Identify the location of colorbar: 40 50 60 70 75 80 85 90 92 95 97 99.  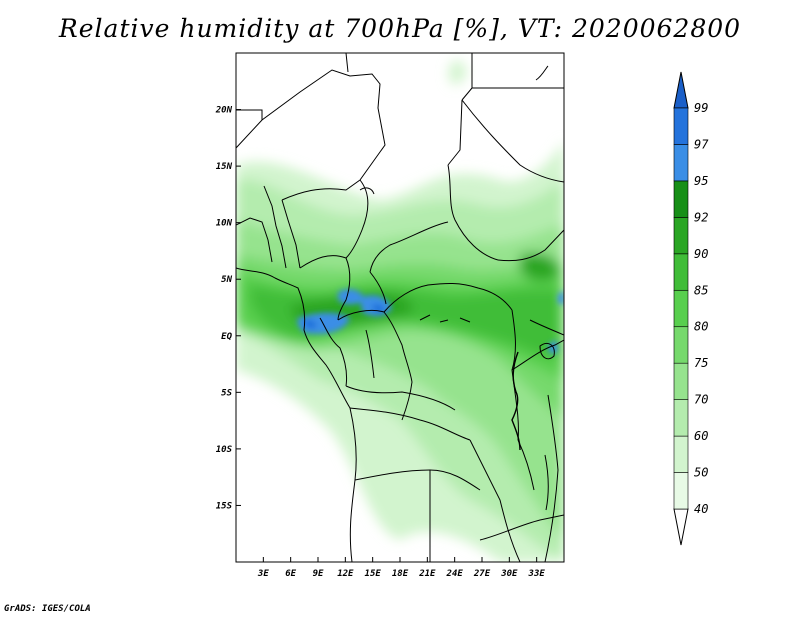
(691, 308).